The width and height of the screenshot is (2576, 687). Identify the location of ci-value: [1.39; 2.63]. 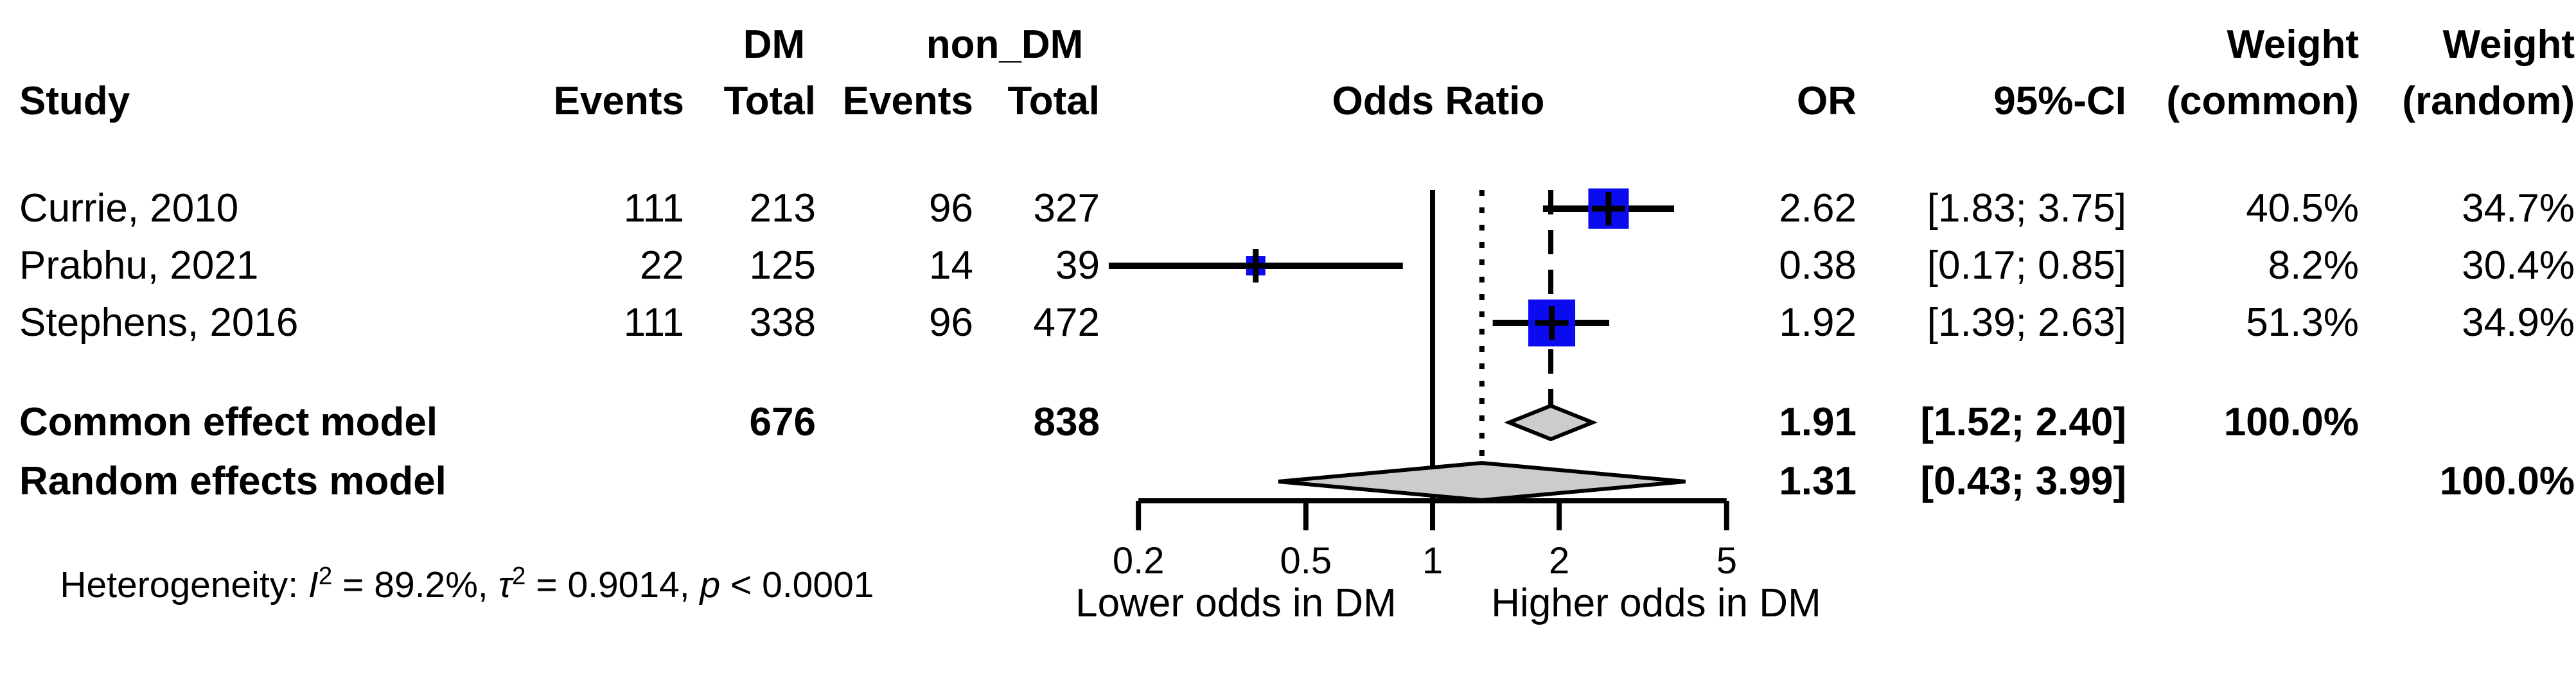
(2026, 322).